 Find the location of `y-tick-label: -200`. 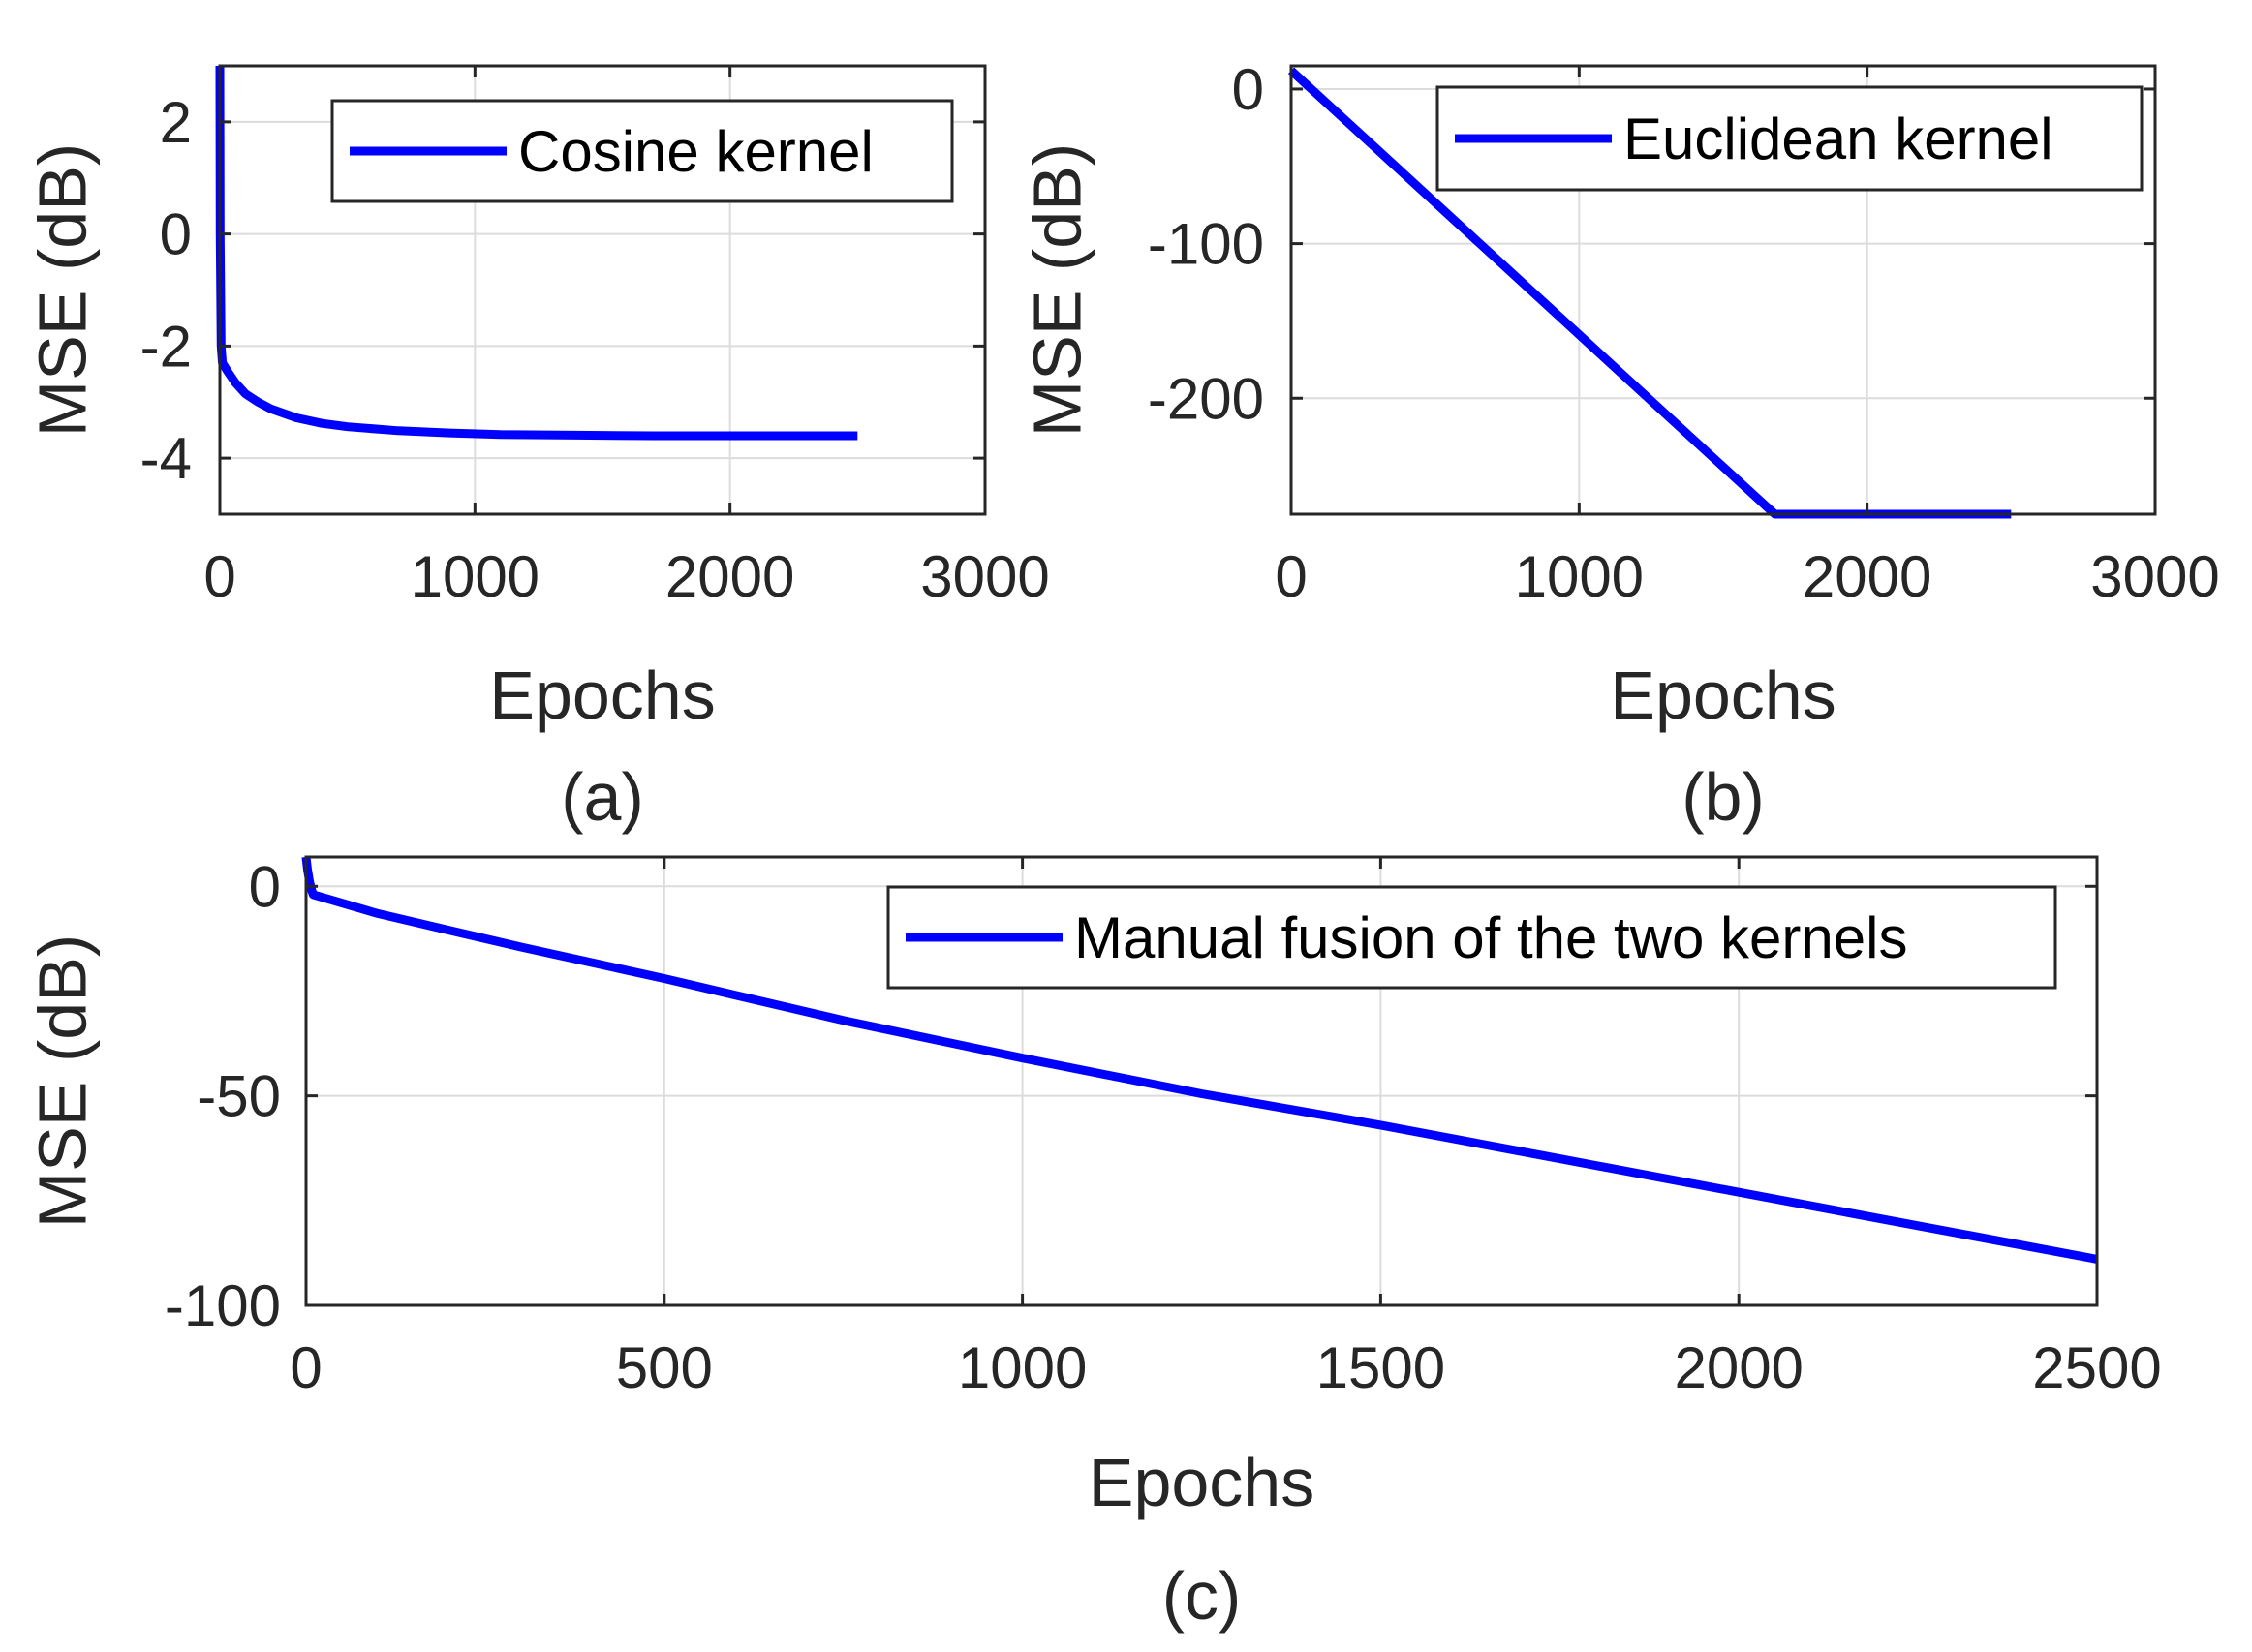

y-tick-label: -200 is located at coordinates (1206, 398).